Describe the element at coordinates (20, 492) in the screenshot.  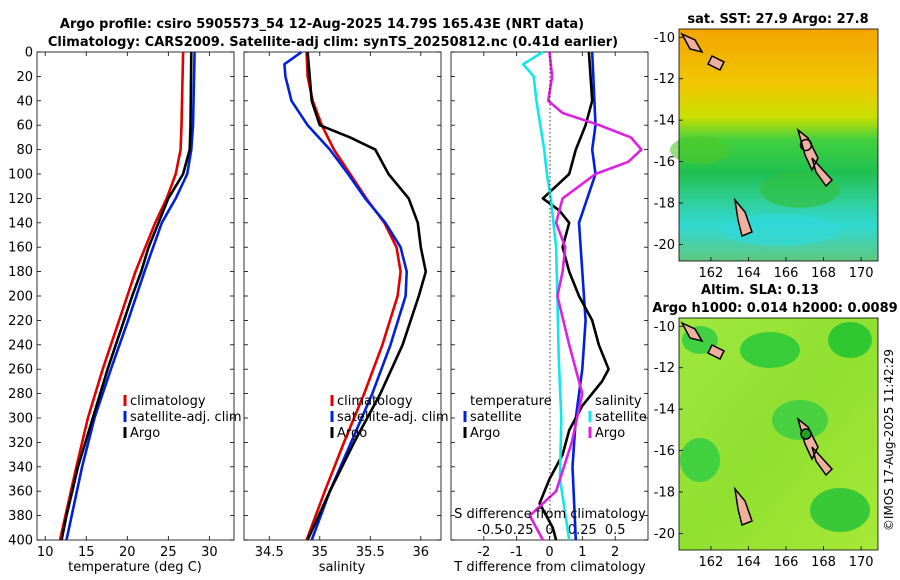
I see `y-tick-label: 360` at that location.